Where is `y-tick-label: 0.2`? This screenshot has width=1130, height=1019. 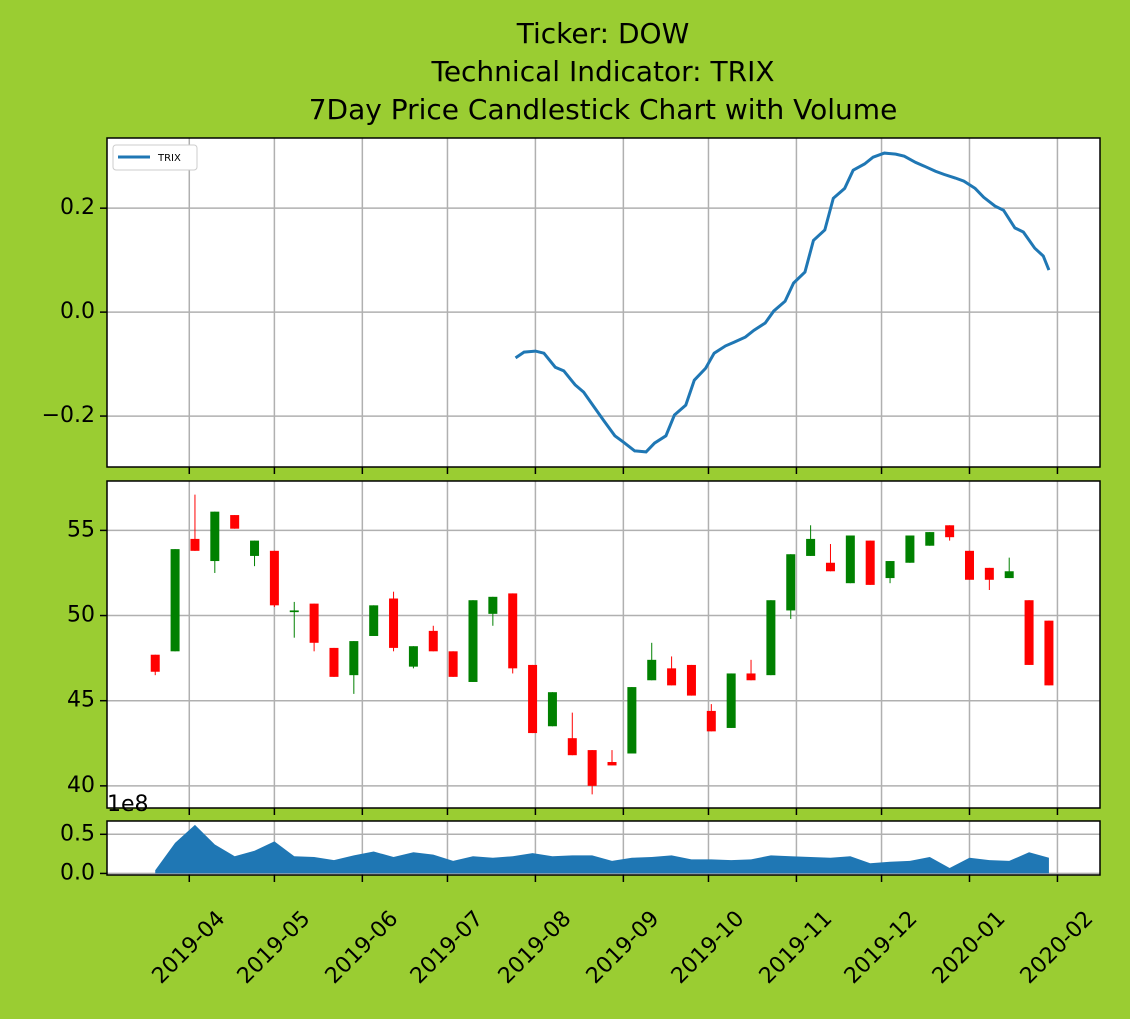
y-tick-label: 0.2 is located at coordinates (77, 207).